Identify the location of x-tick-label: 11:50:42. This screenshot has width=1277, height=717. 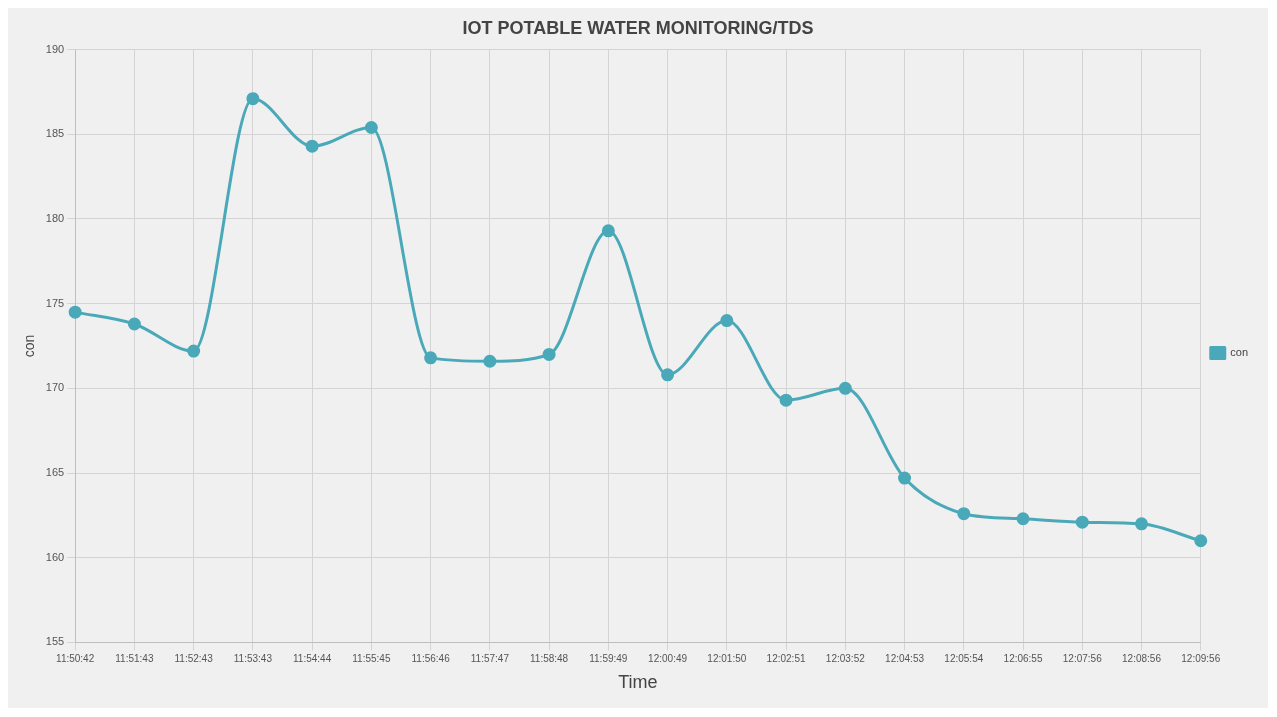
(75, 659).